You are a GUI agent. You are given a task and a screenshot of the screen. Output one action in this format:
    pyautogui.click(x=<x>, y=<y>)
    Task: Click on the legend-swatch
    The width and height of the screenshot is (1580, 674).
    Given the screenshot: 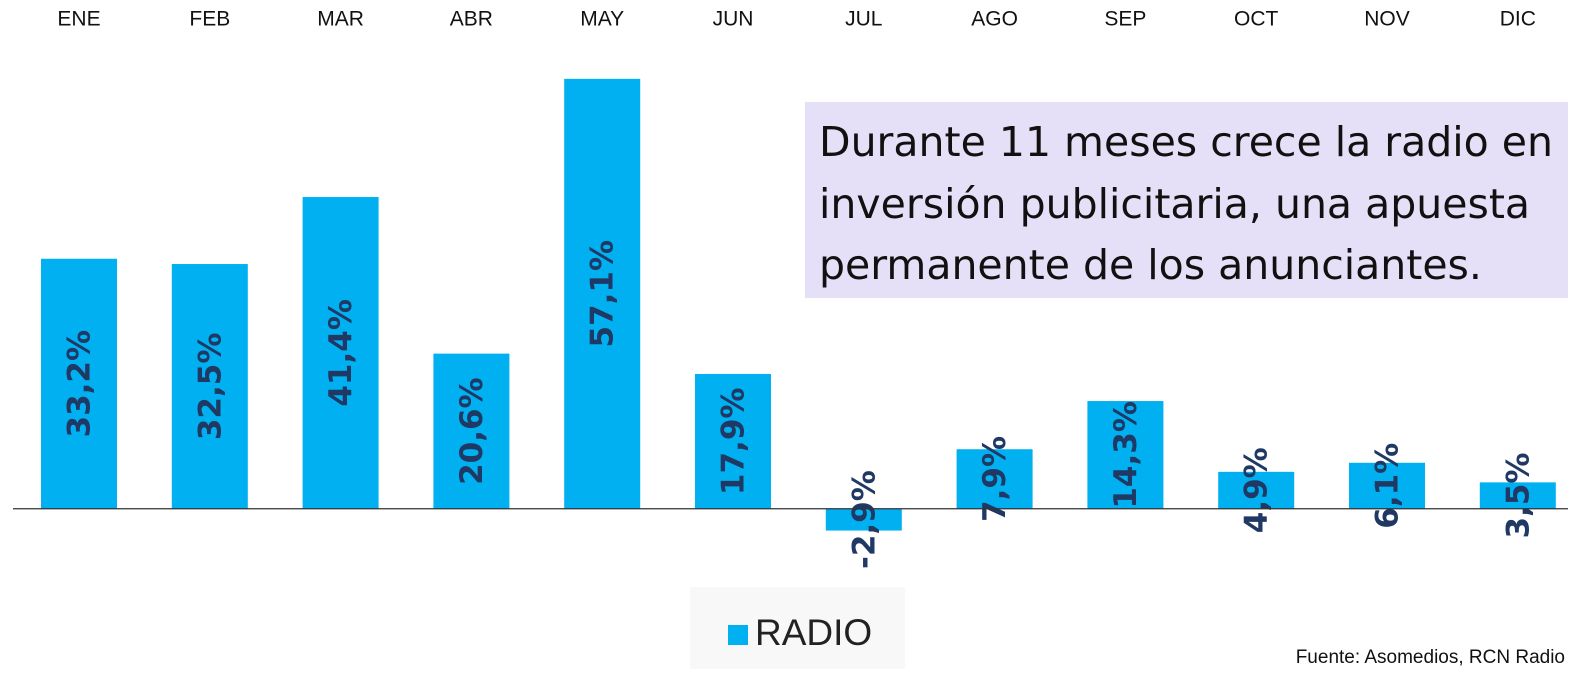 What is the action you would take?
    pyautogui.click(x=738, y=635)
    